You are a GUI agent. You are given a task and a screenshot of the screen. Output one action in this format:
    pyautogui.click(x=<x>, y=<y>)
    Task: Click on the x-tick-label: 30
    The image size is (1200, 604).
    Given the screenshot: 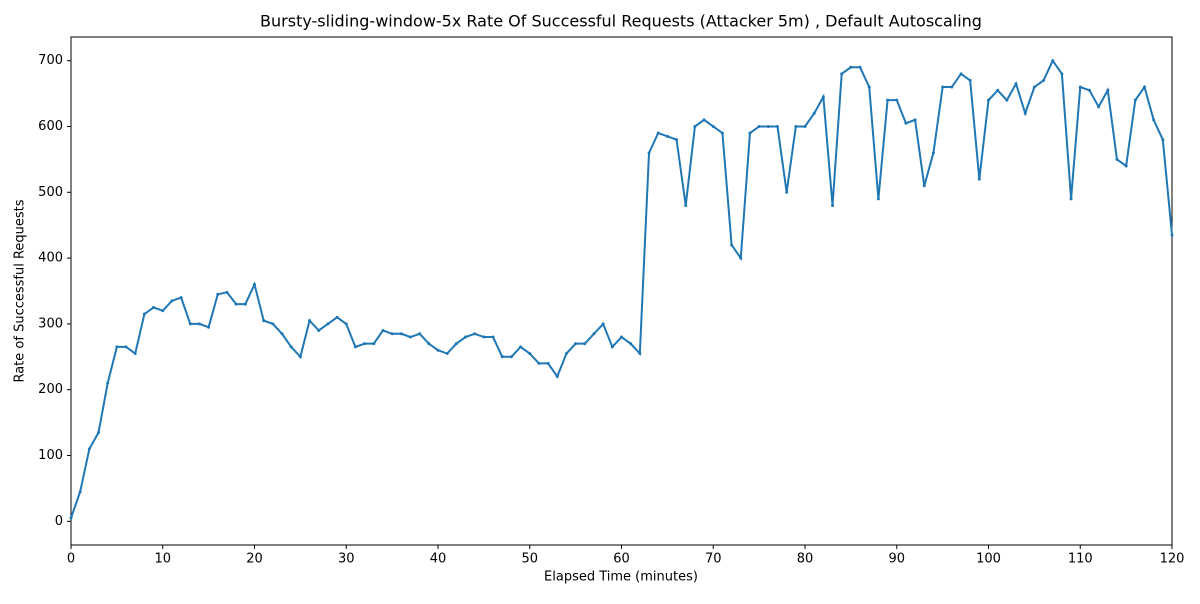 What is the action you would take?
    pyautogui.click(x=346, y=559)
    